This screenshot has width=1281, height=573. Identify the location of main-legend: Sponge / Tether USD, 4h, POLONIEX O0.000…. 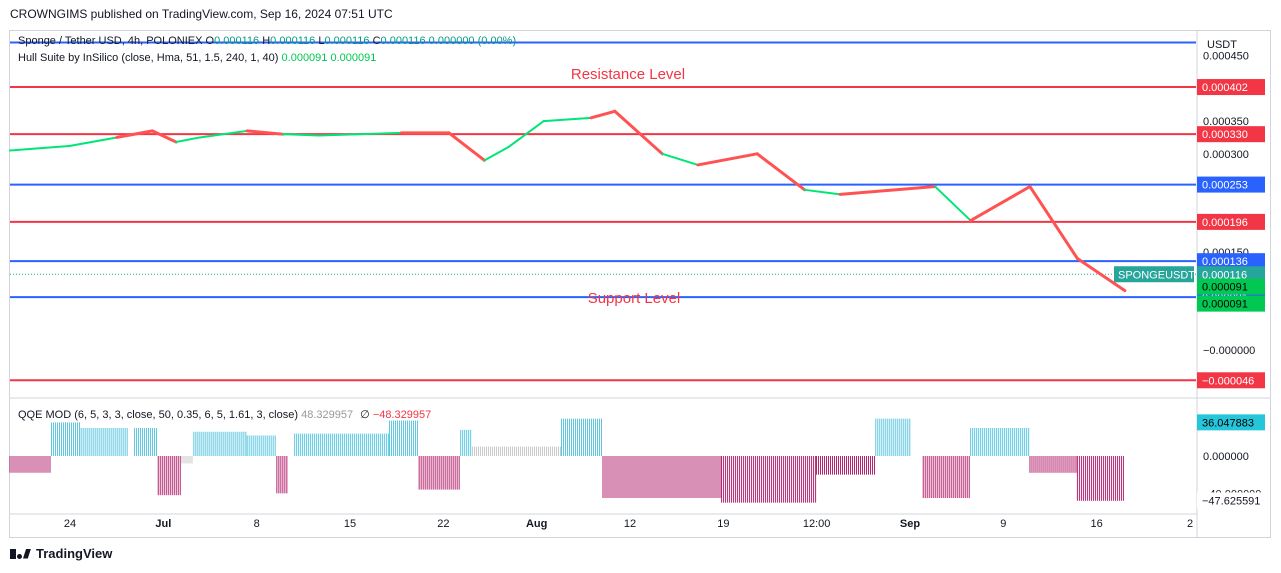
(267, 41).